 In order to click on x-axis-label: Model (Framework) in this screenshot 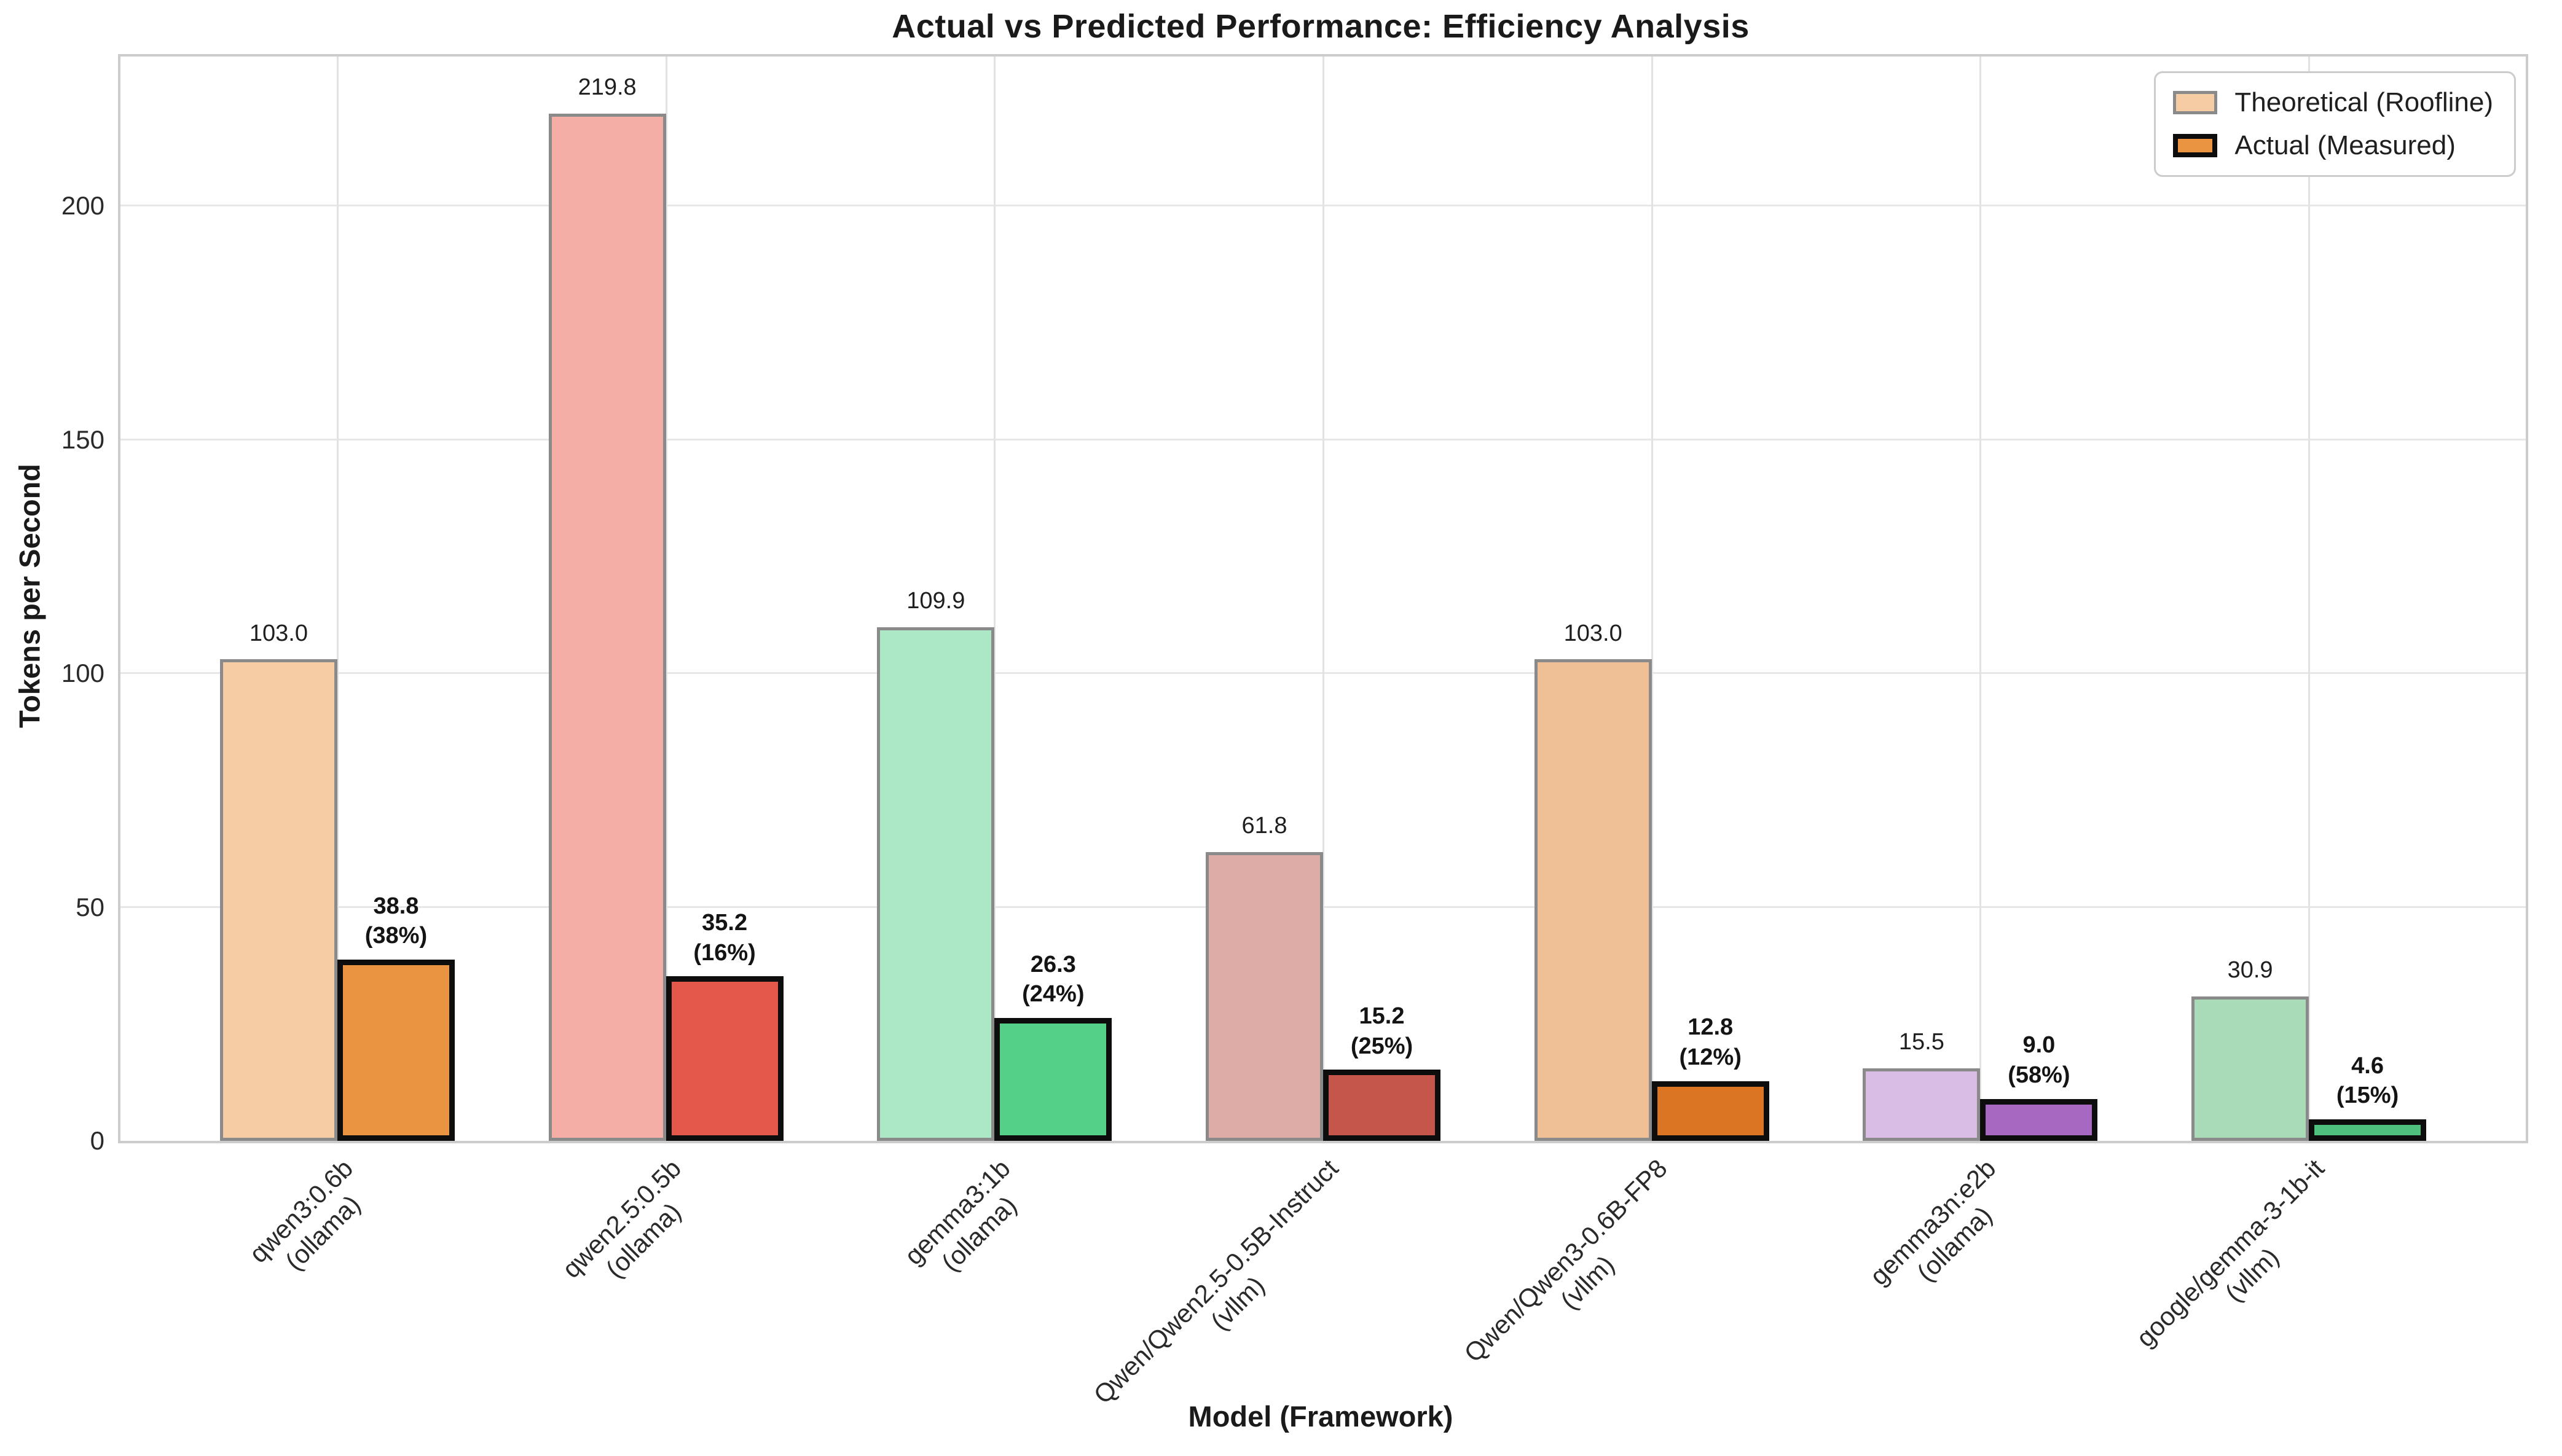, I will do `click(1320, 1416)`.